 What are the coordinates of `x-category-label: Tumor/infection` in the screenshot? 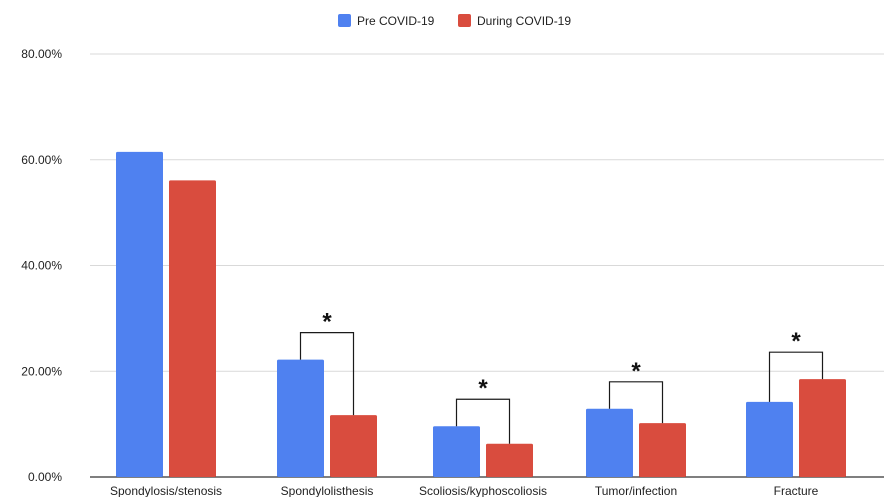 It's located at (636, 490).